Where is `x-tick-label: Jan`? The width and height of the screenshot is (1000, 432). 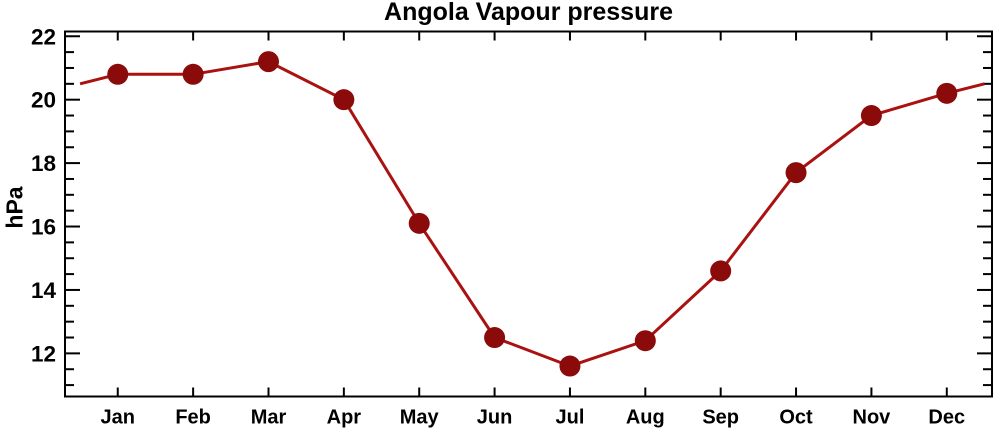 x-tick-label: Jan is located at coordinates (118, 418).